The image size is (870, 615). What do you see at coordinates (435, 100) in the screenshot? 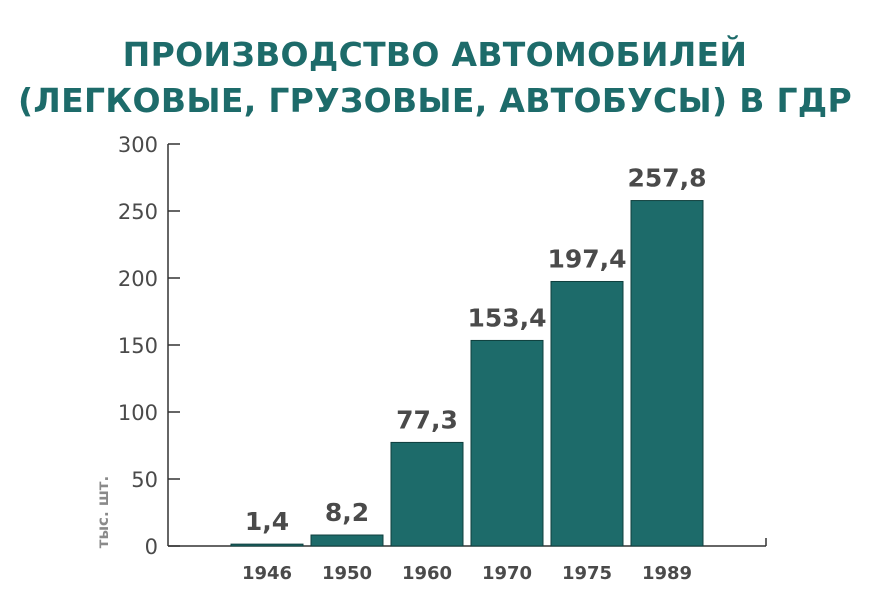
I see `chart-title-line-2: (ЛЕГКОВЫЕ, ГРУЗОВЫЕ, АВТОБУСЫ) В ГДР` at bounding box center [435, 100].